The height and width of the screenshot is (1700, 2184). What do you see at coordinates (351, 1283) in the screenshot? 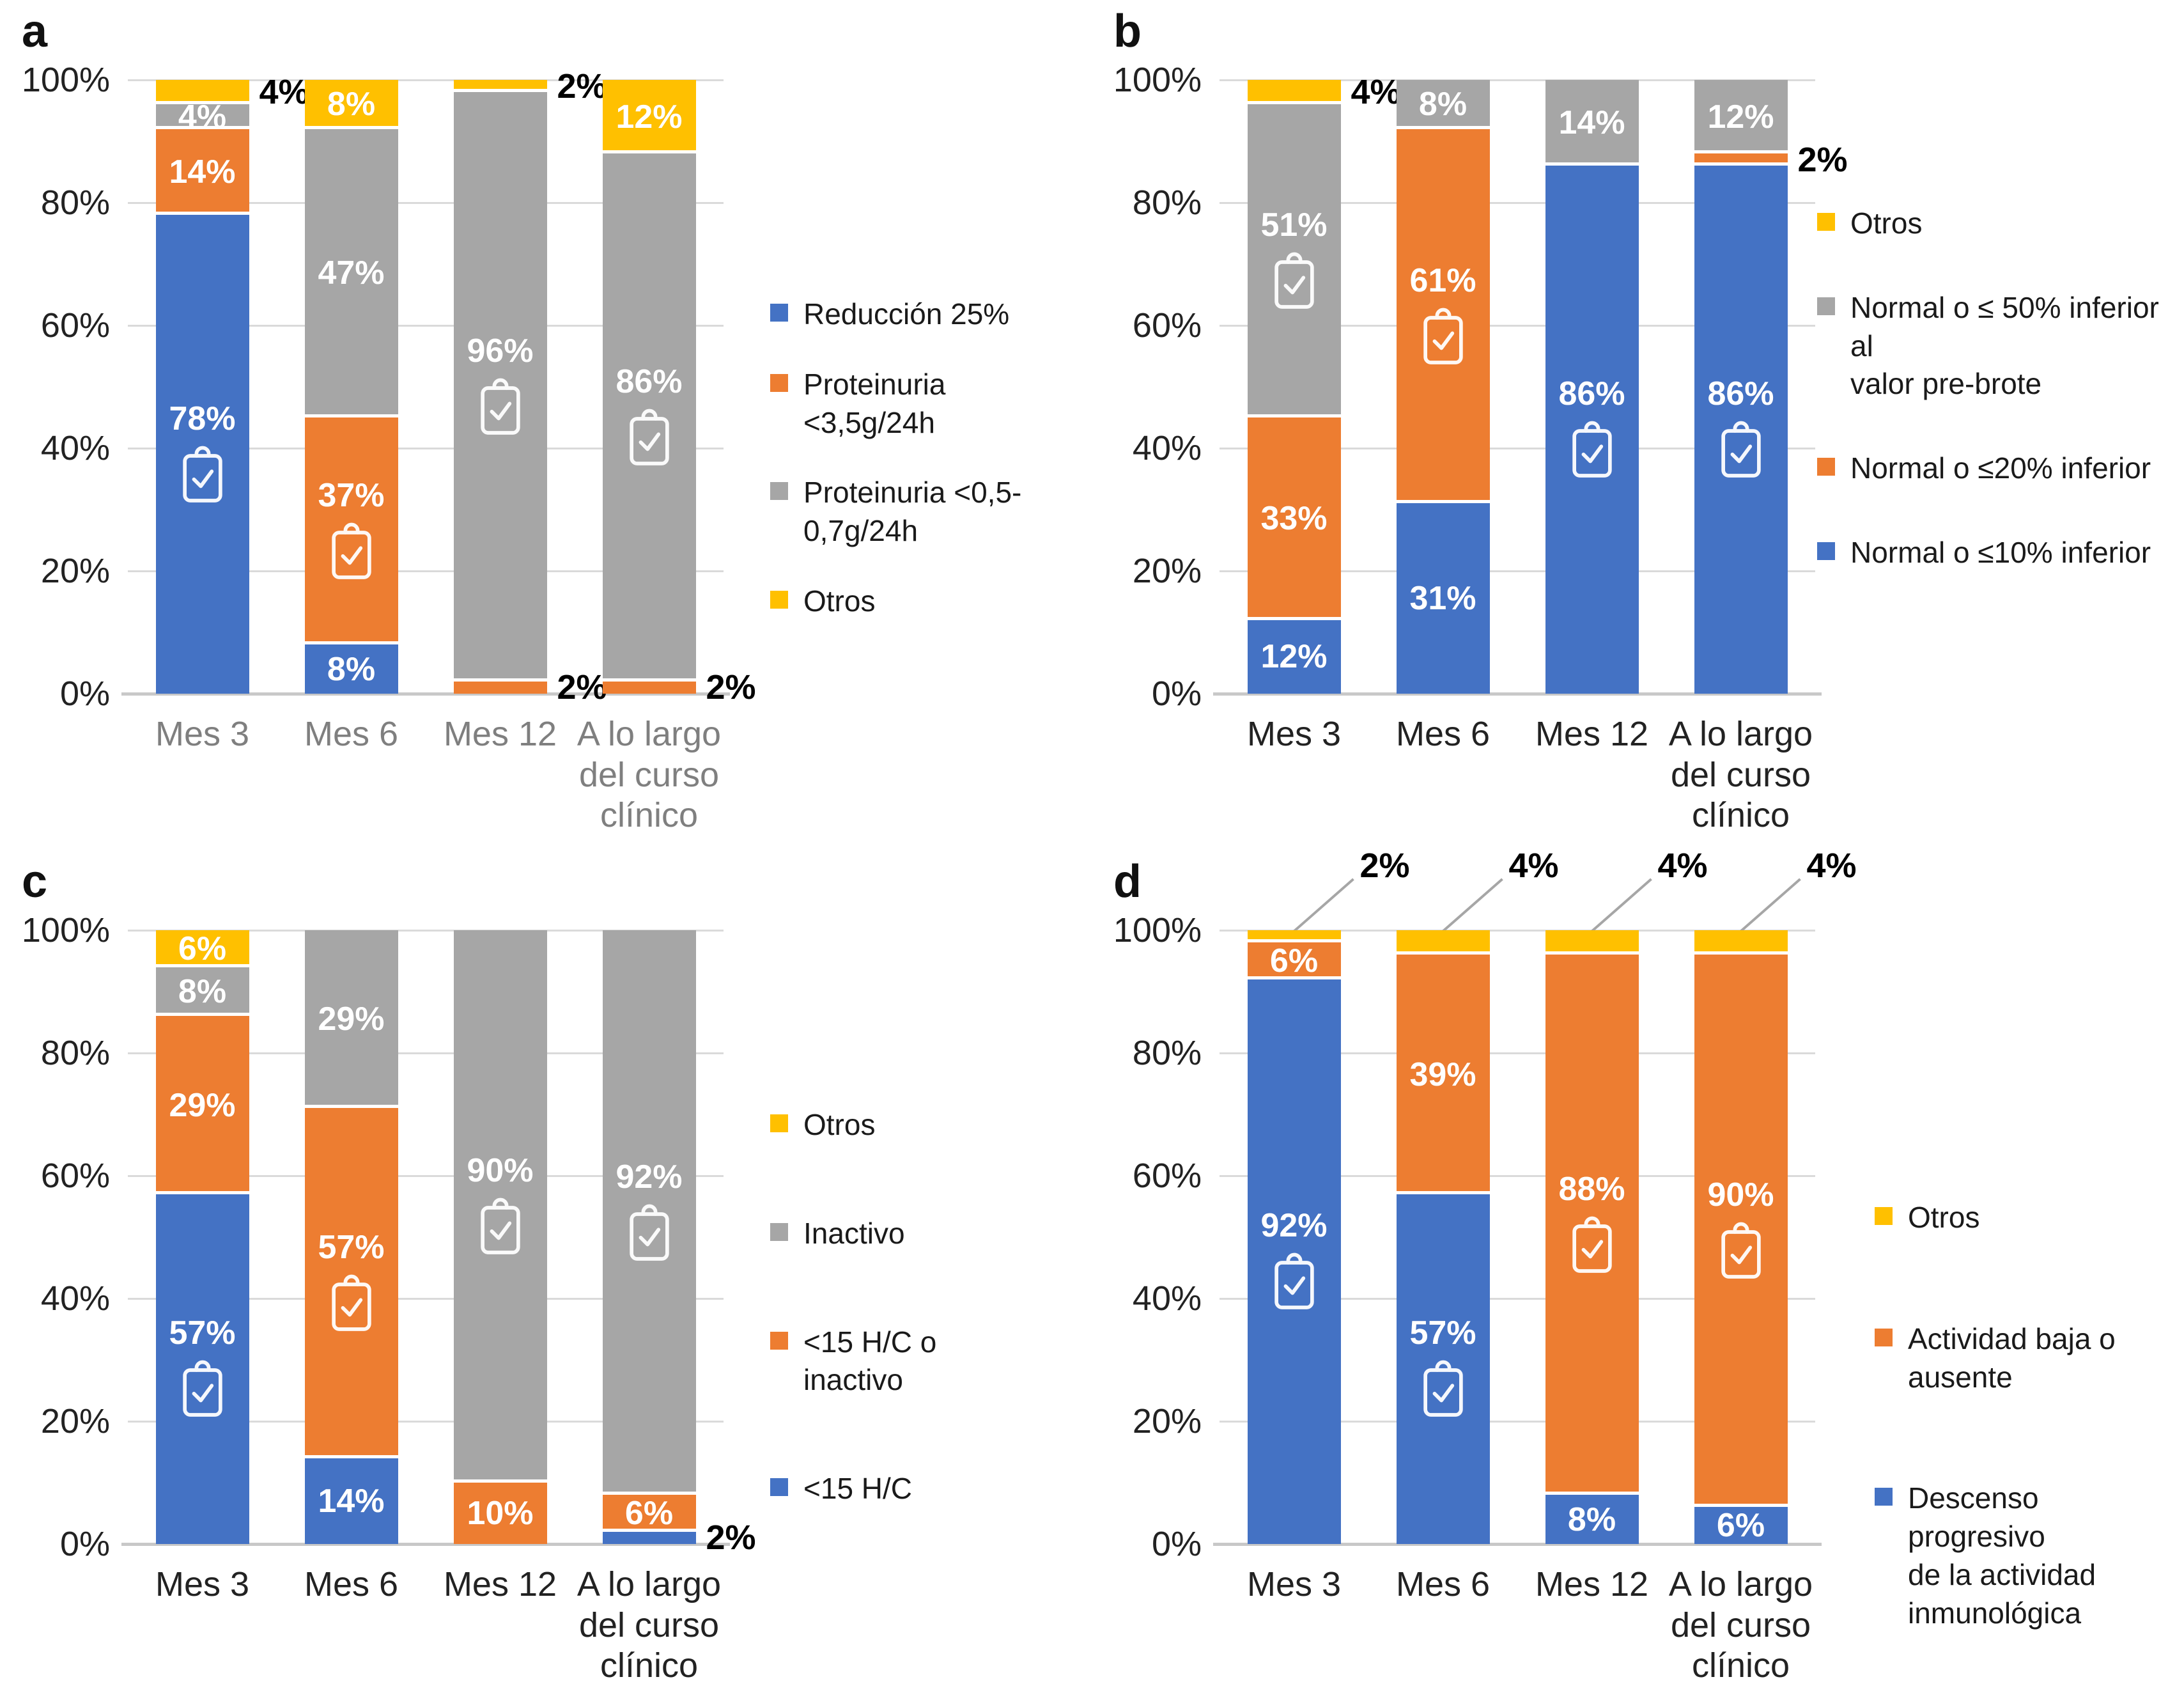
I see `bar-segment-orange: 57%` at bounding box center [351, 1283].